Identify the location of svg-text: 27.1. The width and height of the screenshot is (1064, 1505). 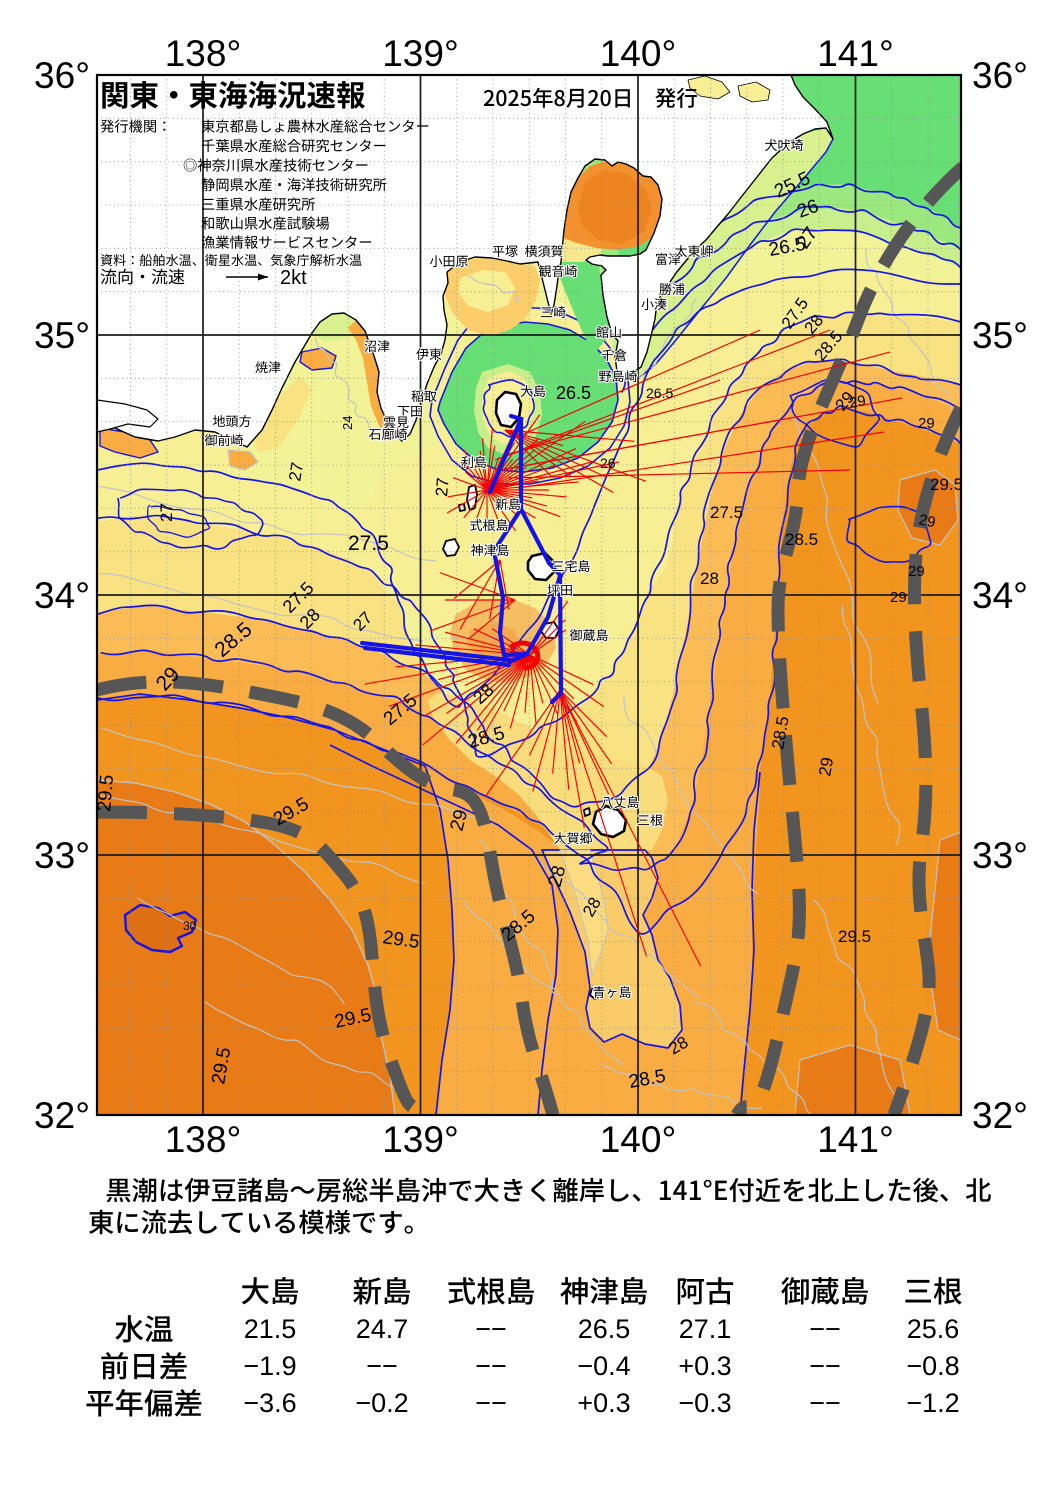
(705, 1329).